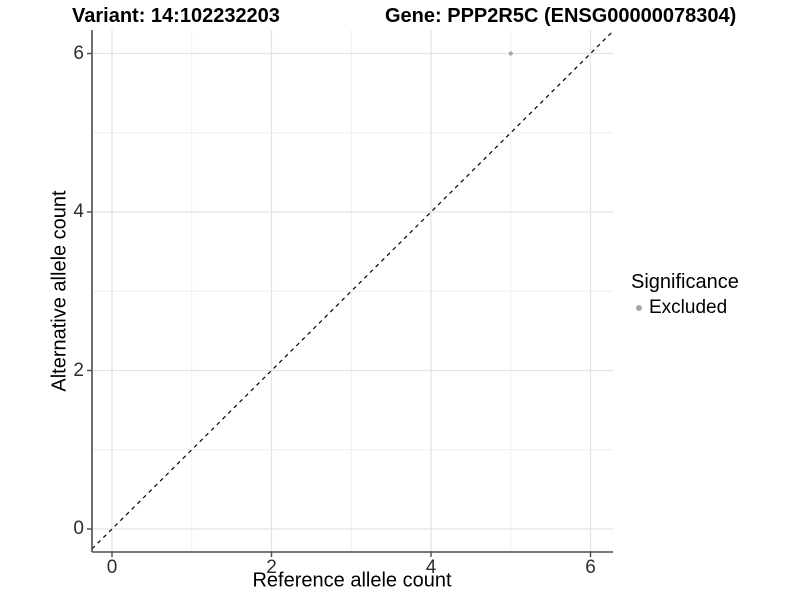 This screenshot has width=800, height=600. What do you see at coordinates (561, 16) in the screenshot?
I see `plot-title-gene: Gene: PPP2R5C (ENSG00000078304)` at bounding box center [561, 16].